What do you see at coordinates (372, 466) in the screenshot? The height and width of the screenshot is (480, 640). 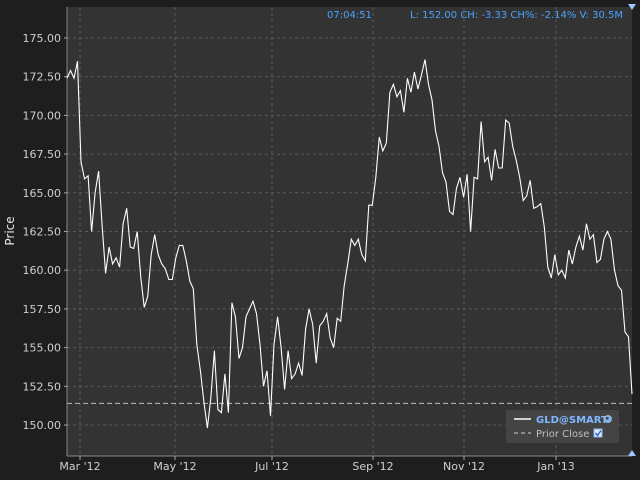 I see `x-tick-label: Sep '12` at bounding box center [372, 466].